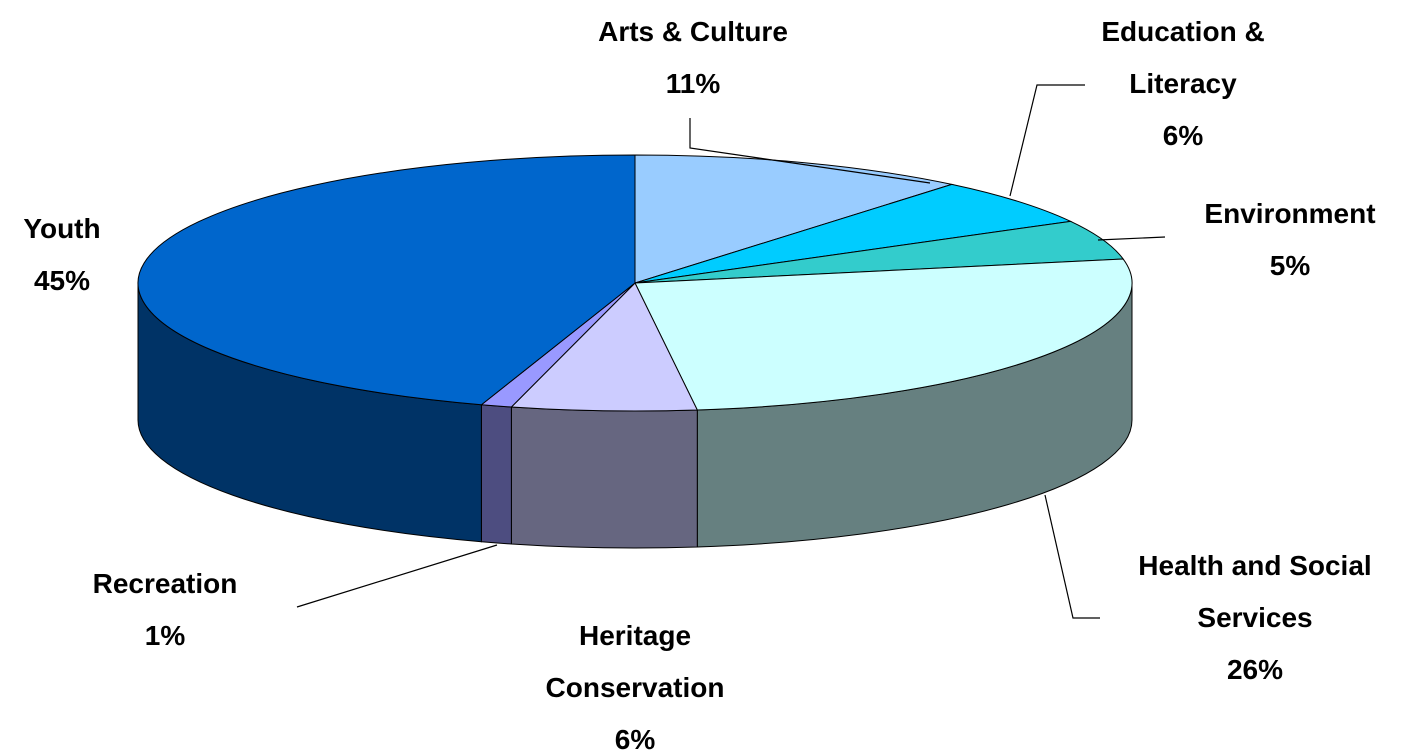  I want to click on slice-label: Heritage Conservation 6%, so click(635, 681).